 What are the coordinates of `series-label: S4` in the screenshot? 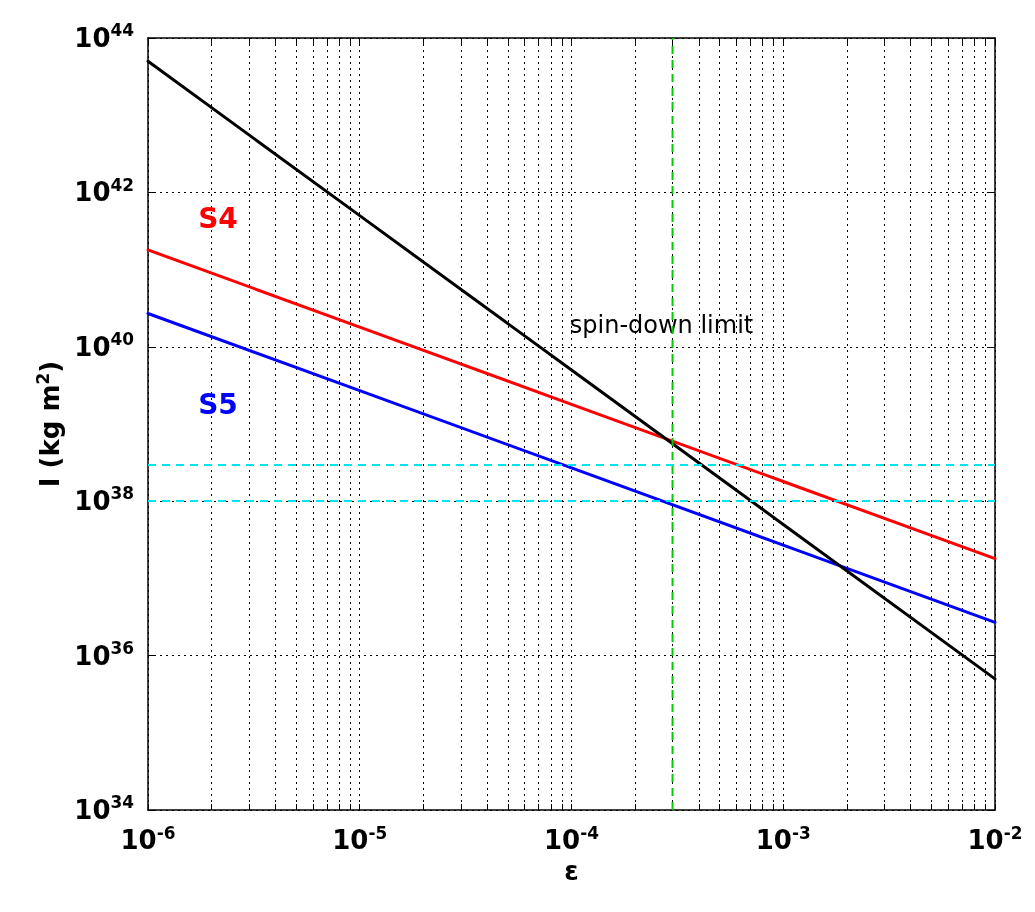 It's located at (218, 219).